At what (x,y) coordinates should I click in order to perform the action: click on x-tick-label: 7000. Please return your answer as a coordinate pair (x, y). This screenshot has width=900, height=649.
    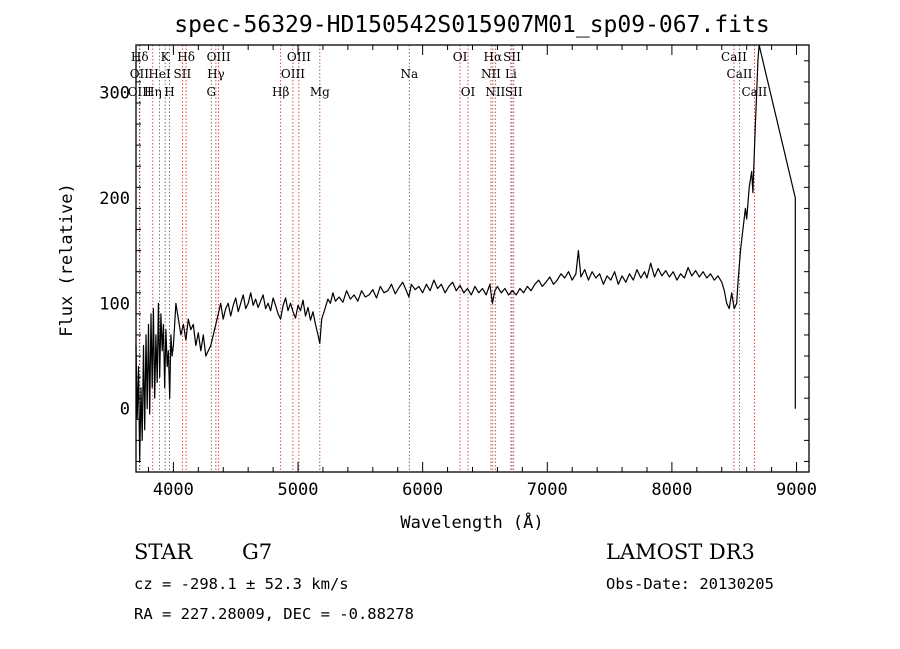
    Looking at the image, I should click on (547, 490).